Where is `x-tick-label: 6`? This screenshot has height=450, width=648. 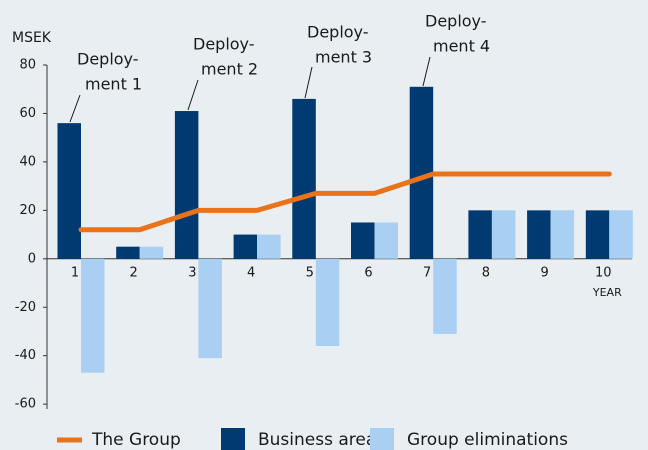
x-tick-label: 6 is located at coordinates (368, 272).